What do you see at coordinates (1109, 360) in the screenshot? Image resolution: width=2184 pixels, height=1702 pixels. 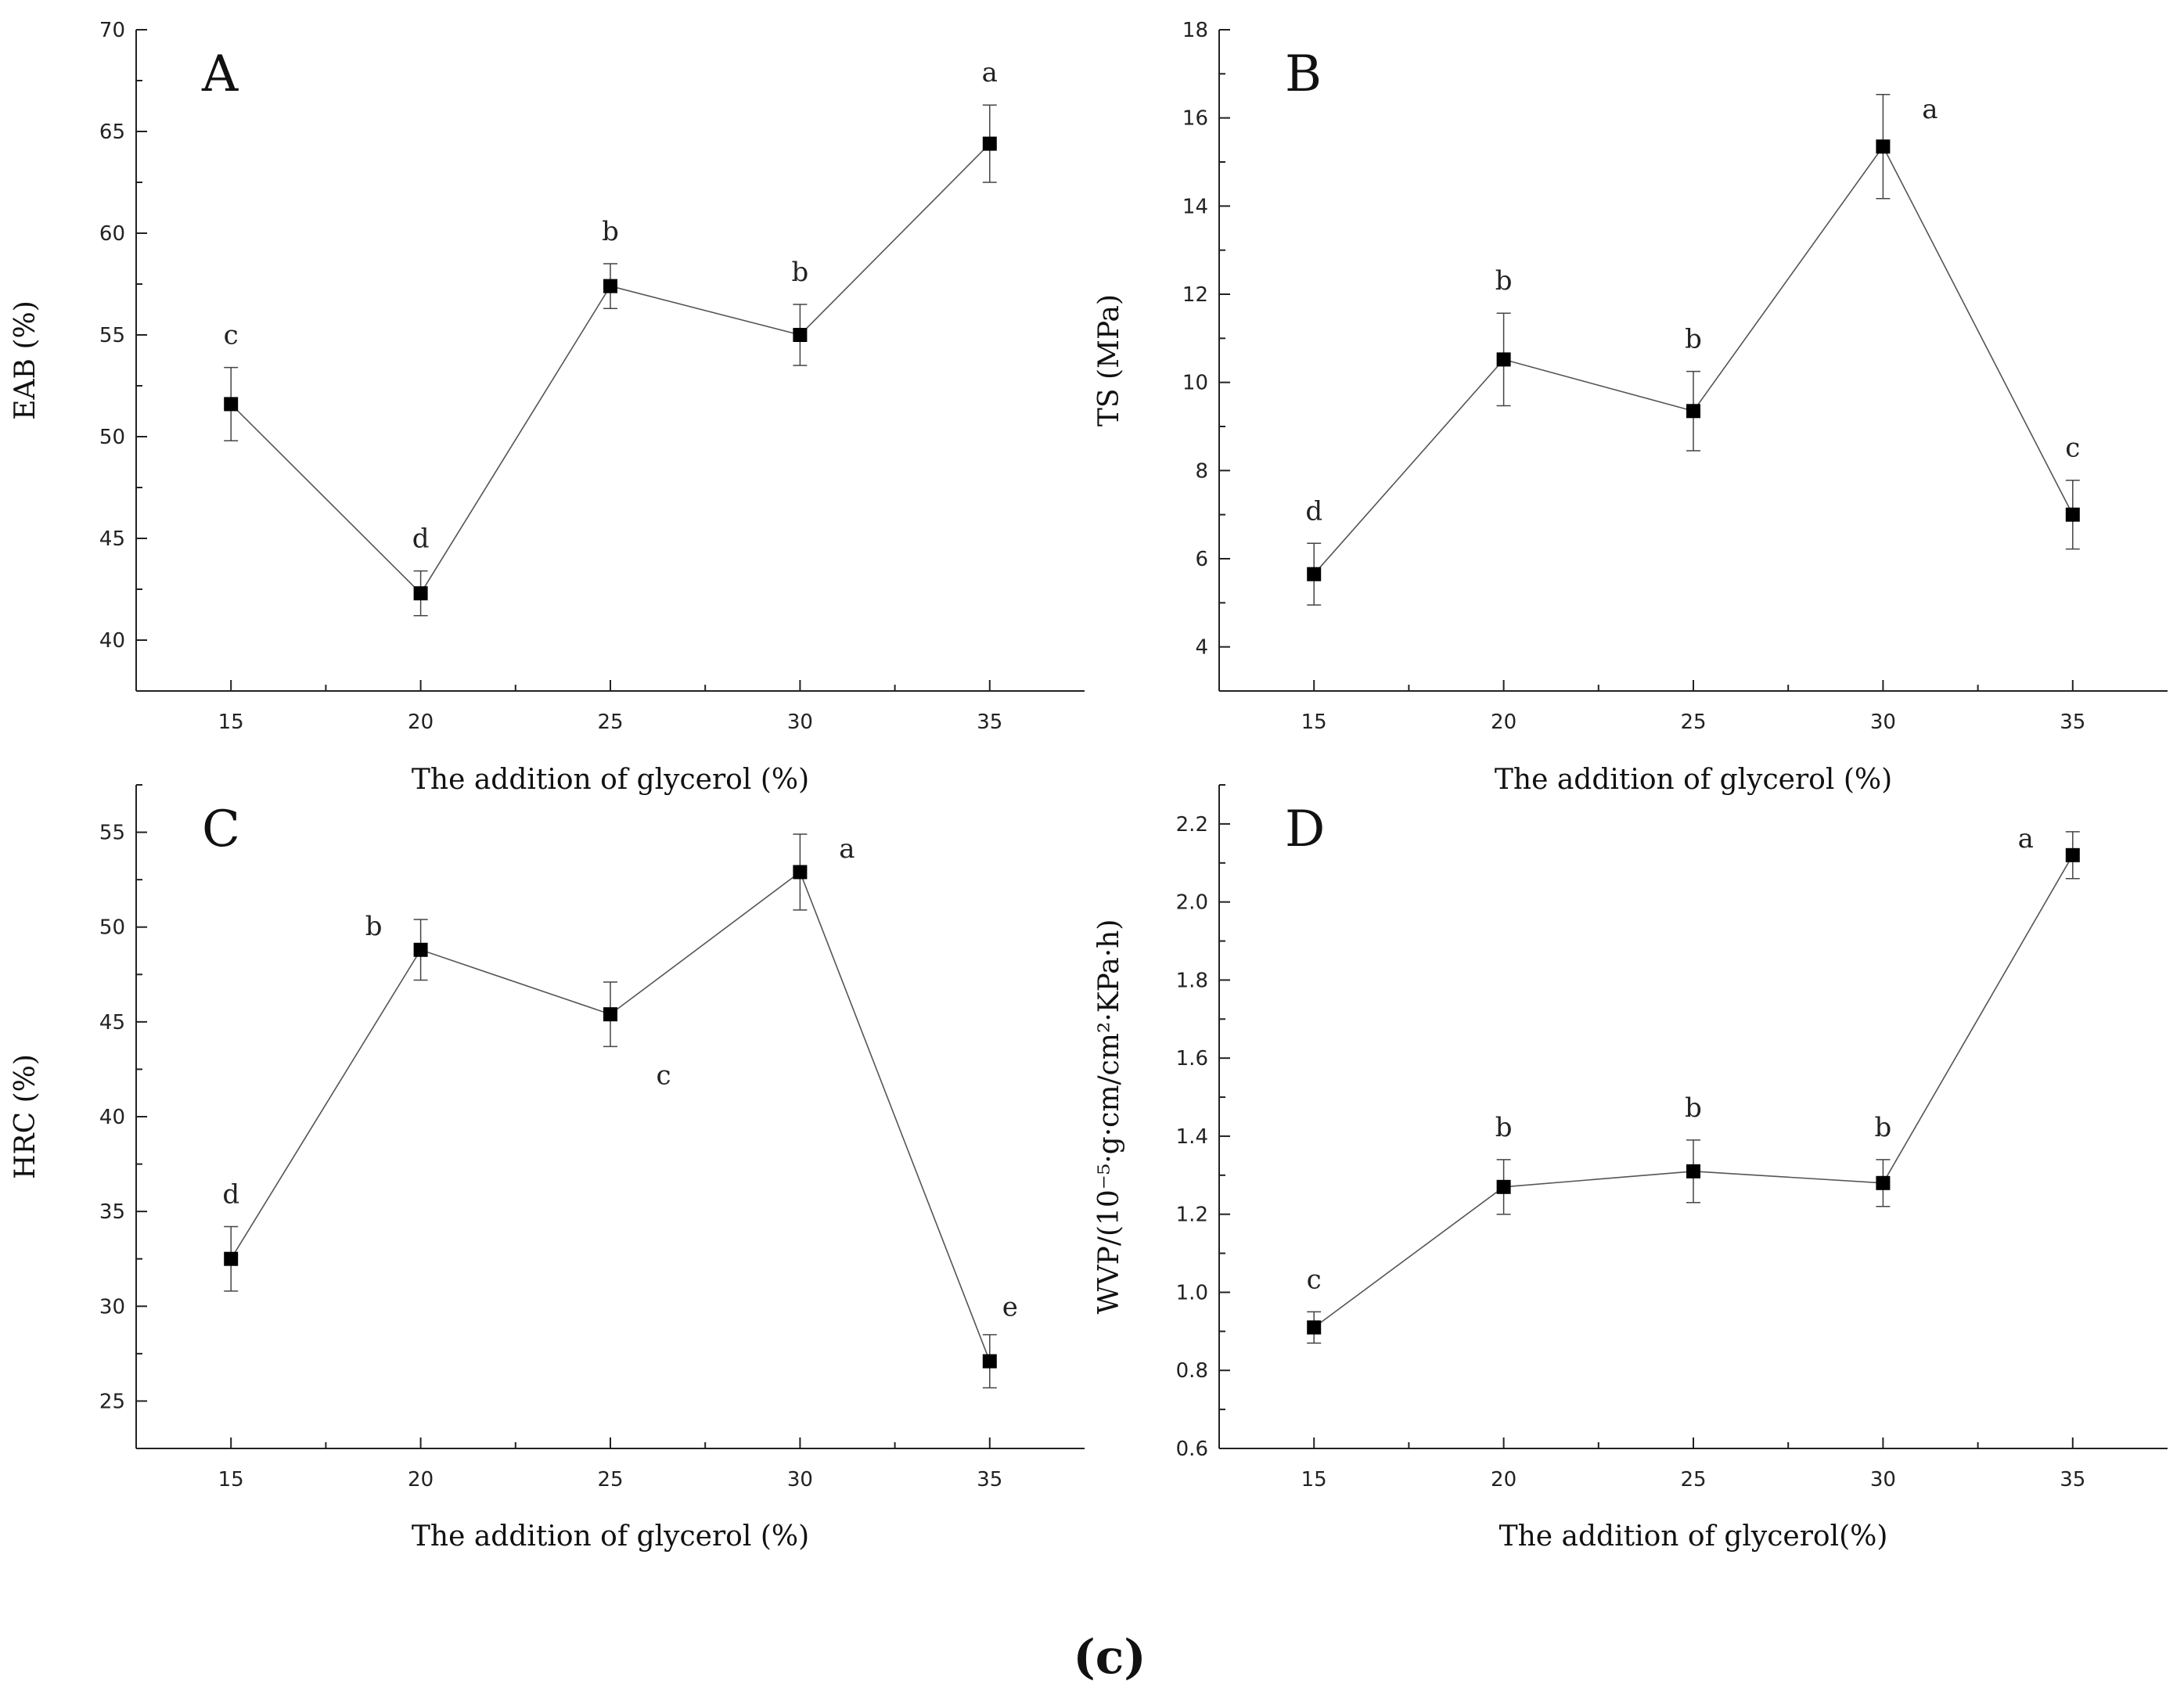 I see `y-axis-title-b: TS (MPa)` at bounding box center [1109, 360].